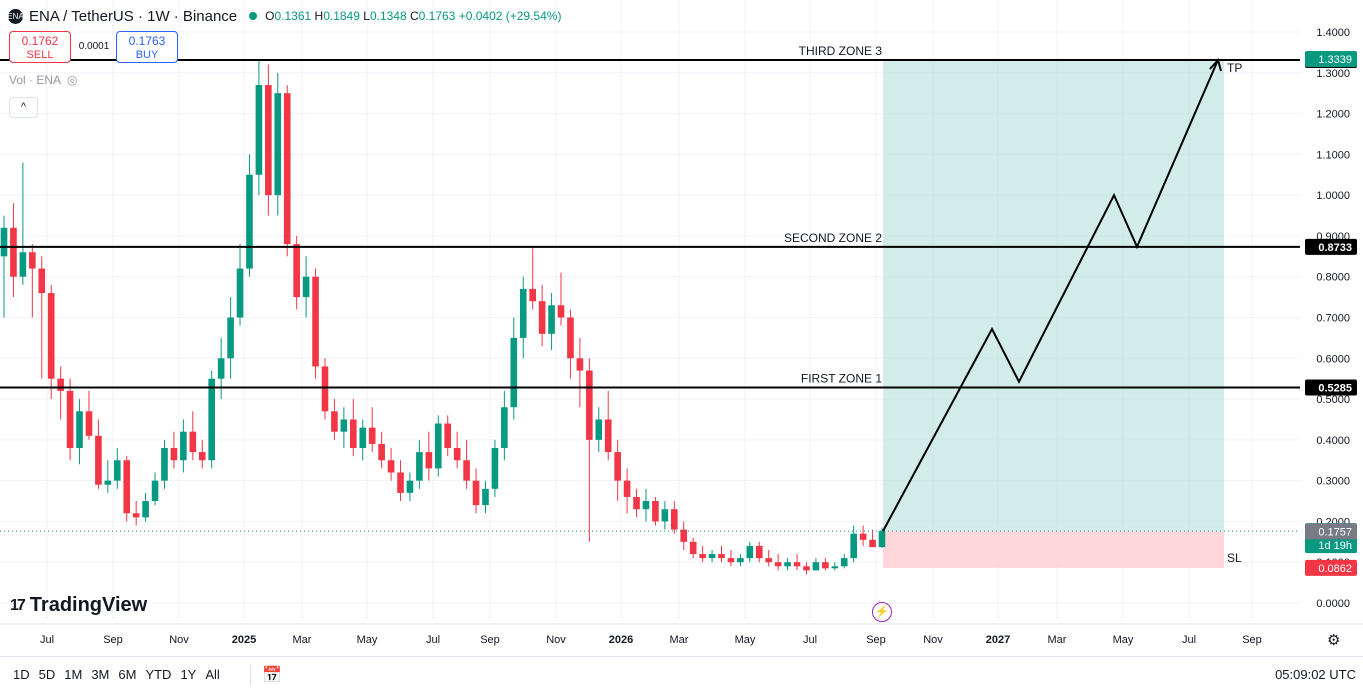 The image size is (1363, 693). Describe the element at coordinates (23, 107) in the screenshot. I see `collapse-indicators-button: ^` at that location.